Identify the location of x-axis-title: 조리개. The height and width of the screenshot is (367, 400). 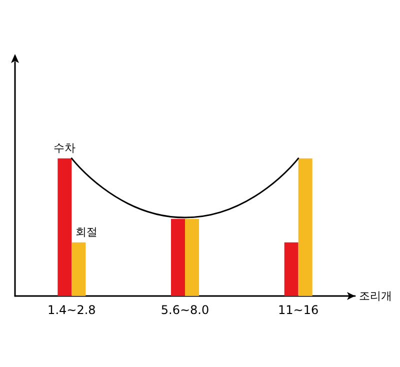
(375, 296).